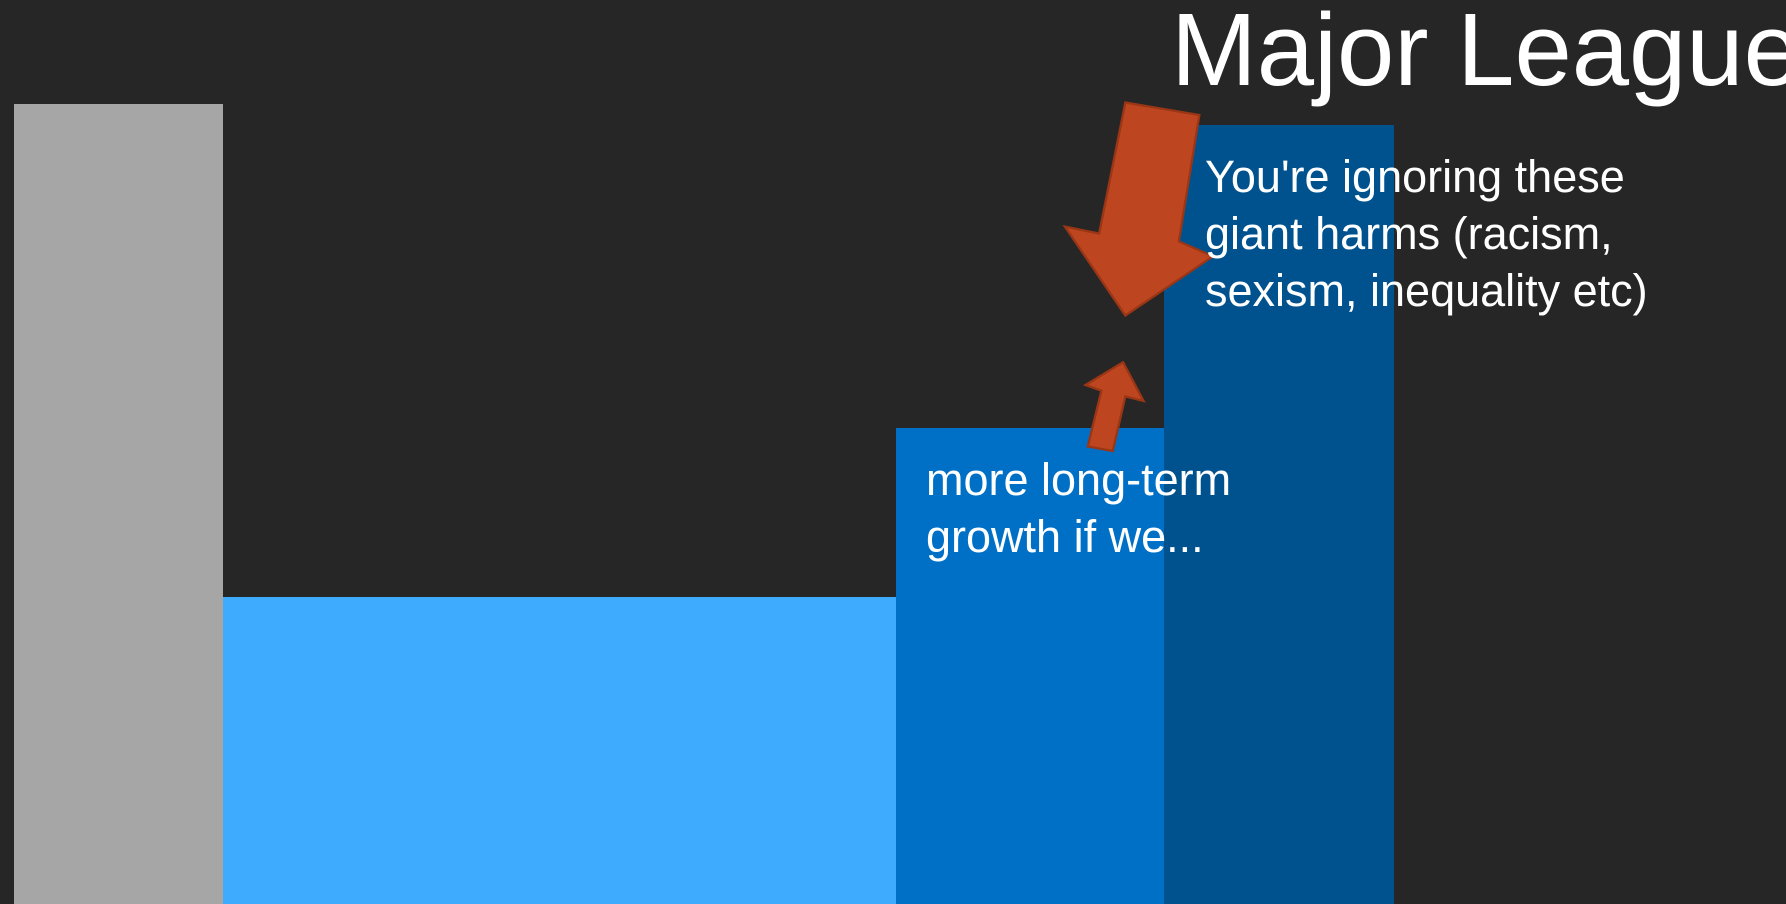 This screenshot has height=904, width=1786. What do you see at coordinates (1139, 209) in the screenshot?
I see `big-arrow` at bounding box center [1139, 209].